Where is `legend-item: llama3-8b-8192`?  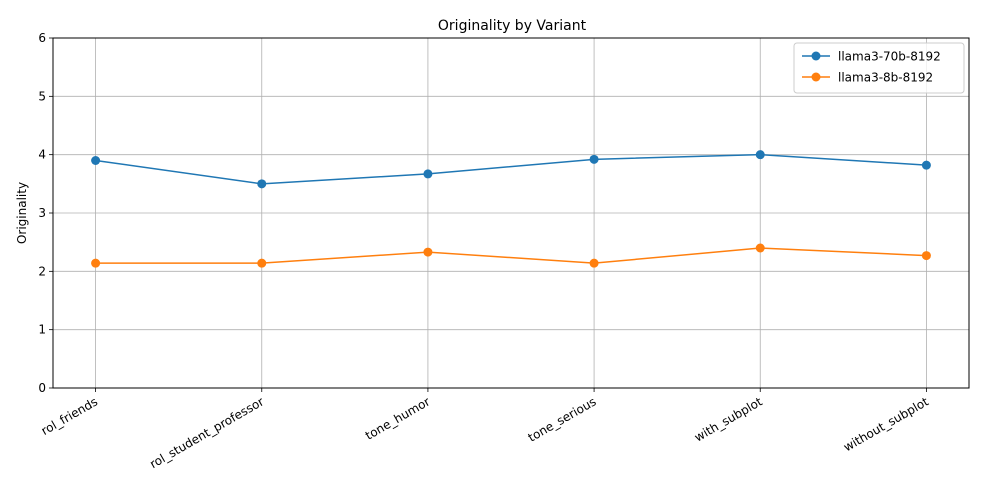 legend-item: llama3-8b-8192 is located at coordinates (867, 78).